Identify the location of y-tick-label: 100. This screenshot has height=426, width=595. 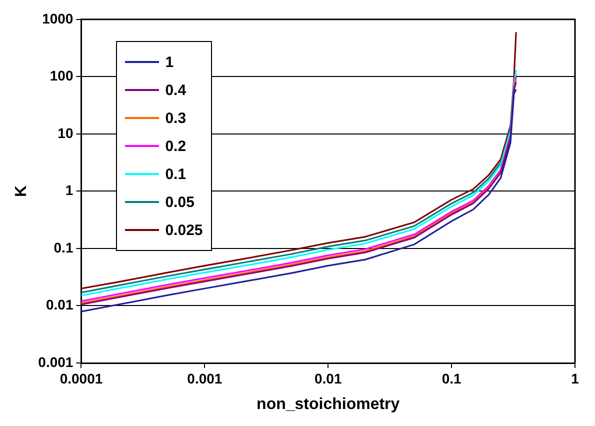
(62, 76).